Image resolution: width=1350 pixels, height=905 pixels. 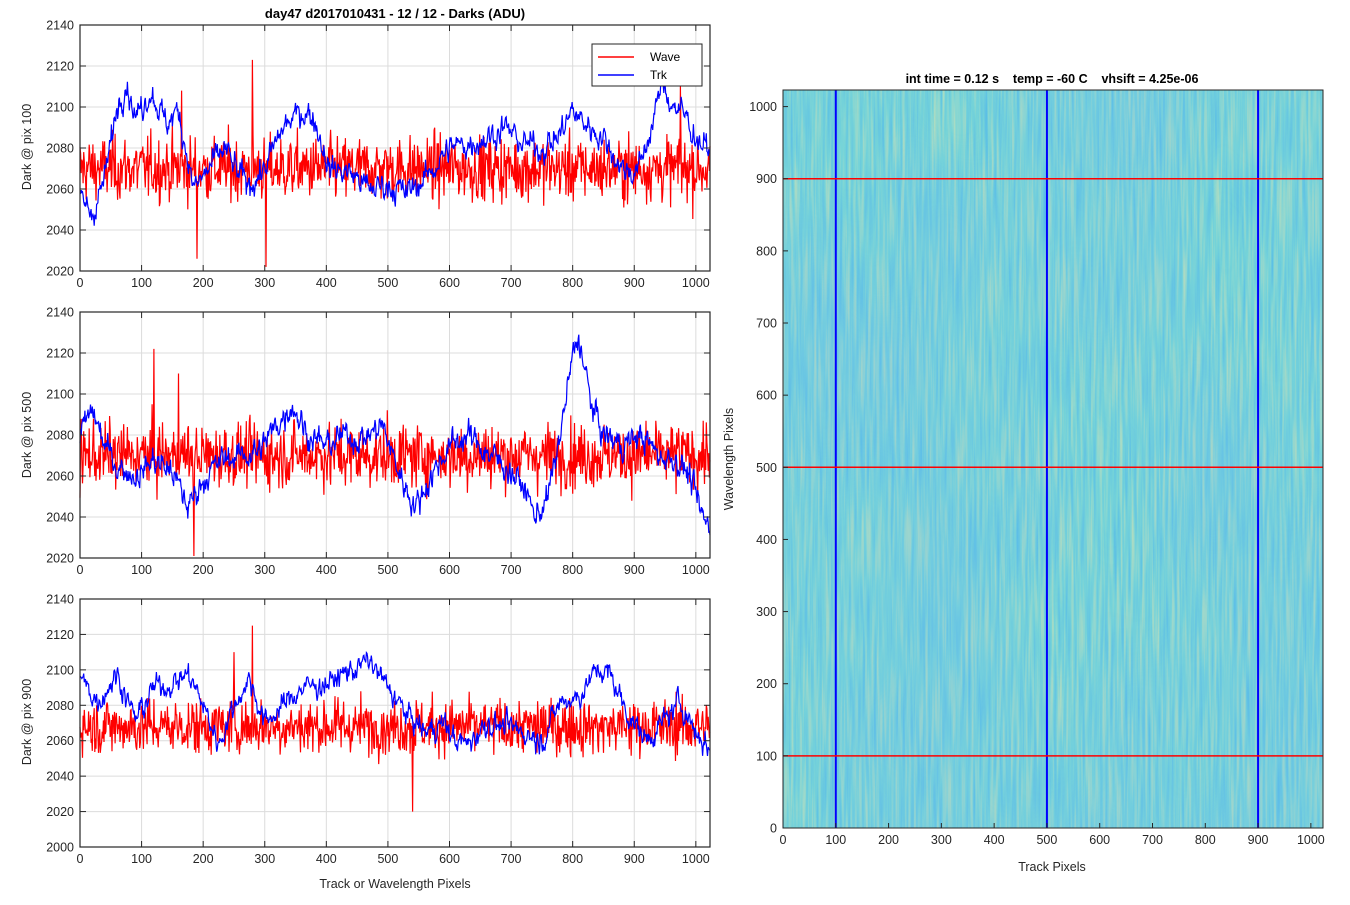 What do you see at coordinates (766, 396) in the screenshot?
I see `heatmap-y-tick-label: 600` at bounding box center [766, 396].